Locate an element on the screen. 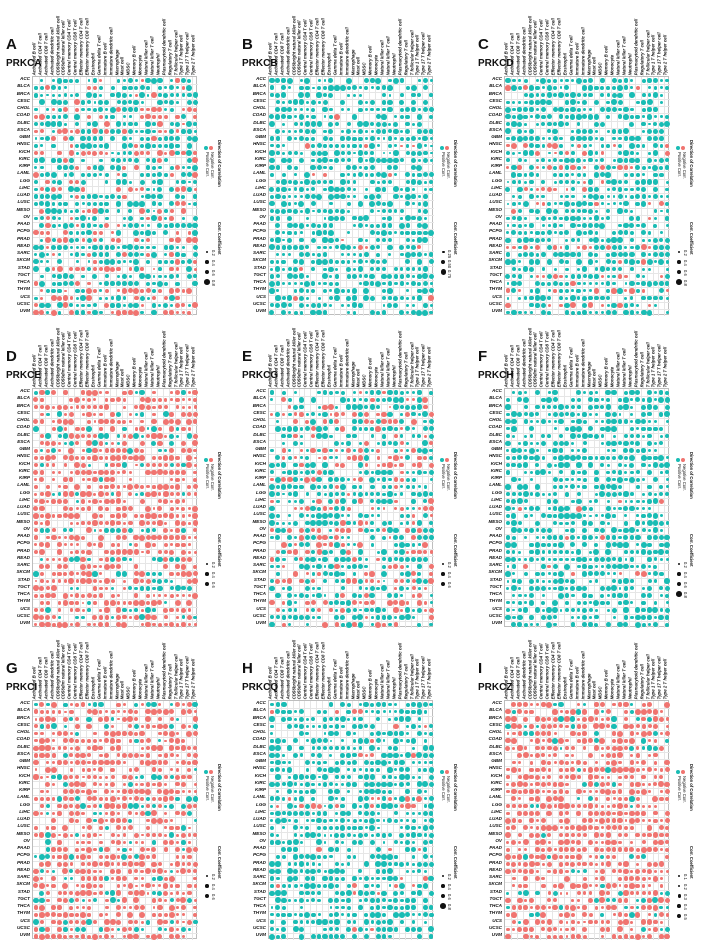  cell-type-label: Activated CD4 T cell is located at coordinates (40, 366).